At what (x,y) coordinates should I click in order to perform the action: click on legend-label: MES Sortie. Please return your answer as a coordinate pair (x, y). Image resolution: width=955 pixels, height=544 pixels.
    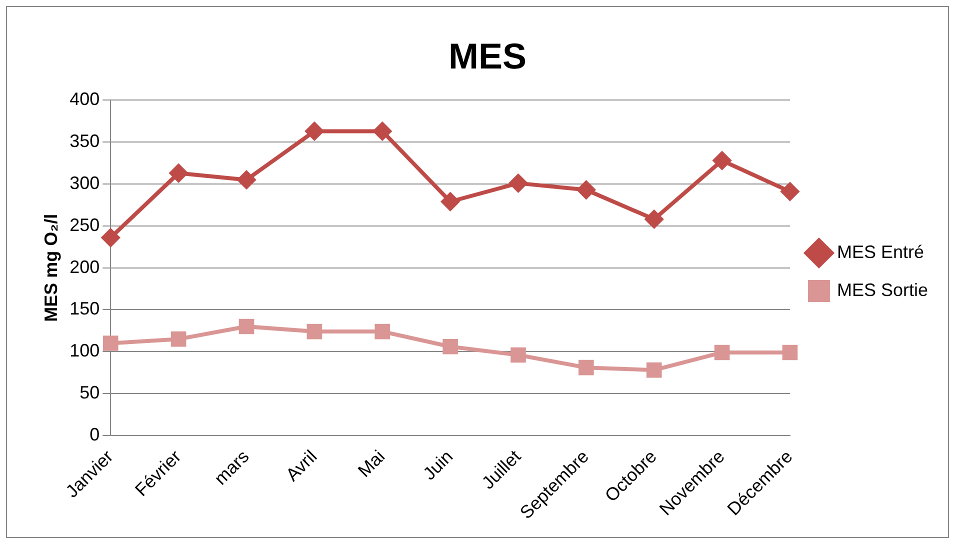
    Looking at the image, I should click on (882, 290).